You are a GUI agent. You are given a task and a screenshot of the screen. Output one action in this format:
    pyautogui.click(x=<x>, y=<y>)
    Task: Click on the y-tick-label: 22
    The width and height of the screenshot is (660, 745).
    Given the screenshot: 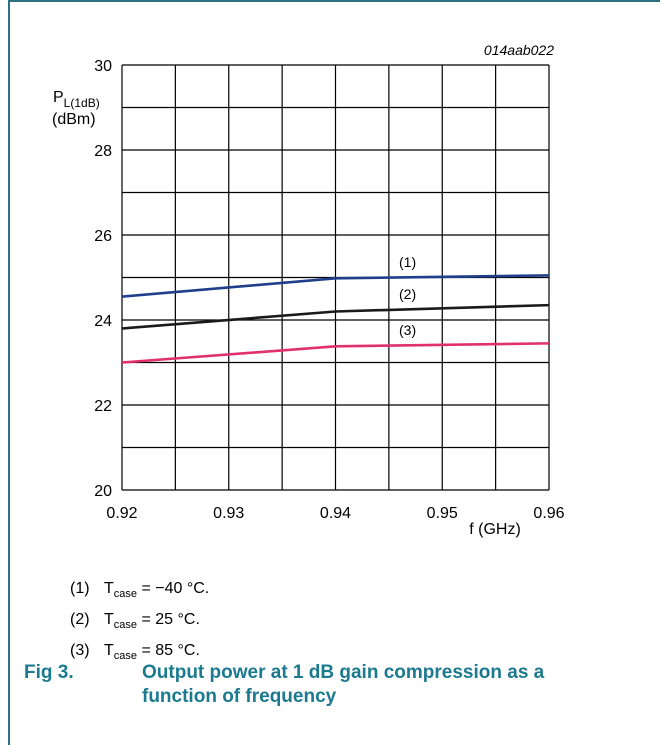 What is the action you would take?
    pyautogui.click(x=103, y=406)
    